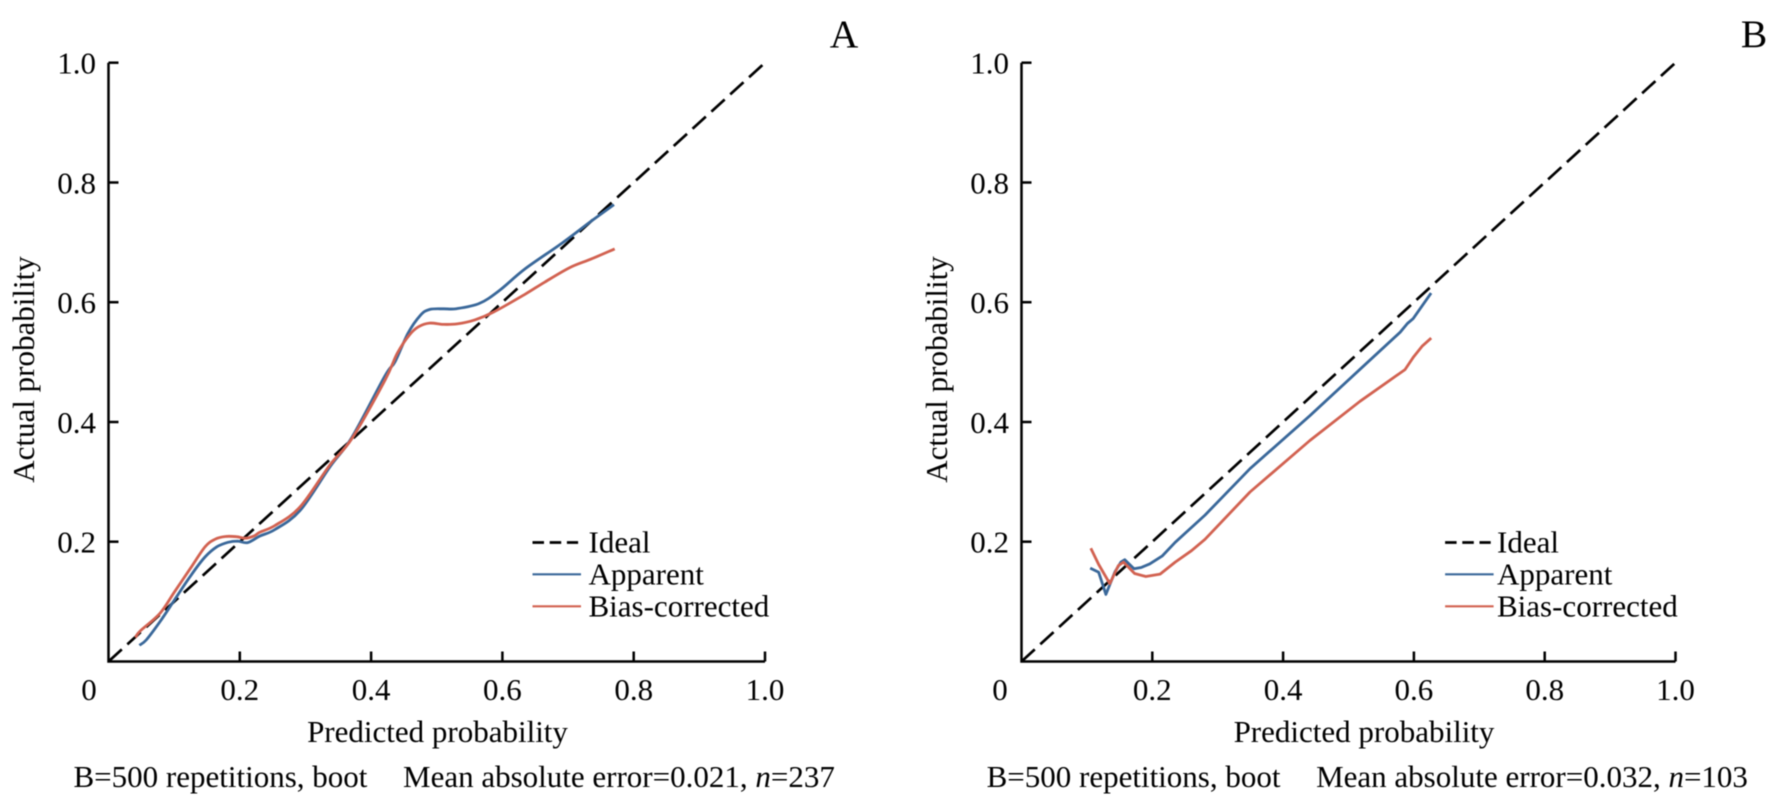 The height and width of the screenshot is (804, 1772). Describe the element at coordinates (619, 776) in the screenshot. I see `svg-text:Mean absolute error=0.021, n=2: Mean absolute error=0.021, n=237` at that location.